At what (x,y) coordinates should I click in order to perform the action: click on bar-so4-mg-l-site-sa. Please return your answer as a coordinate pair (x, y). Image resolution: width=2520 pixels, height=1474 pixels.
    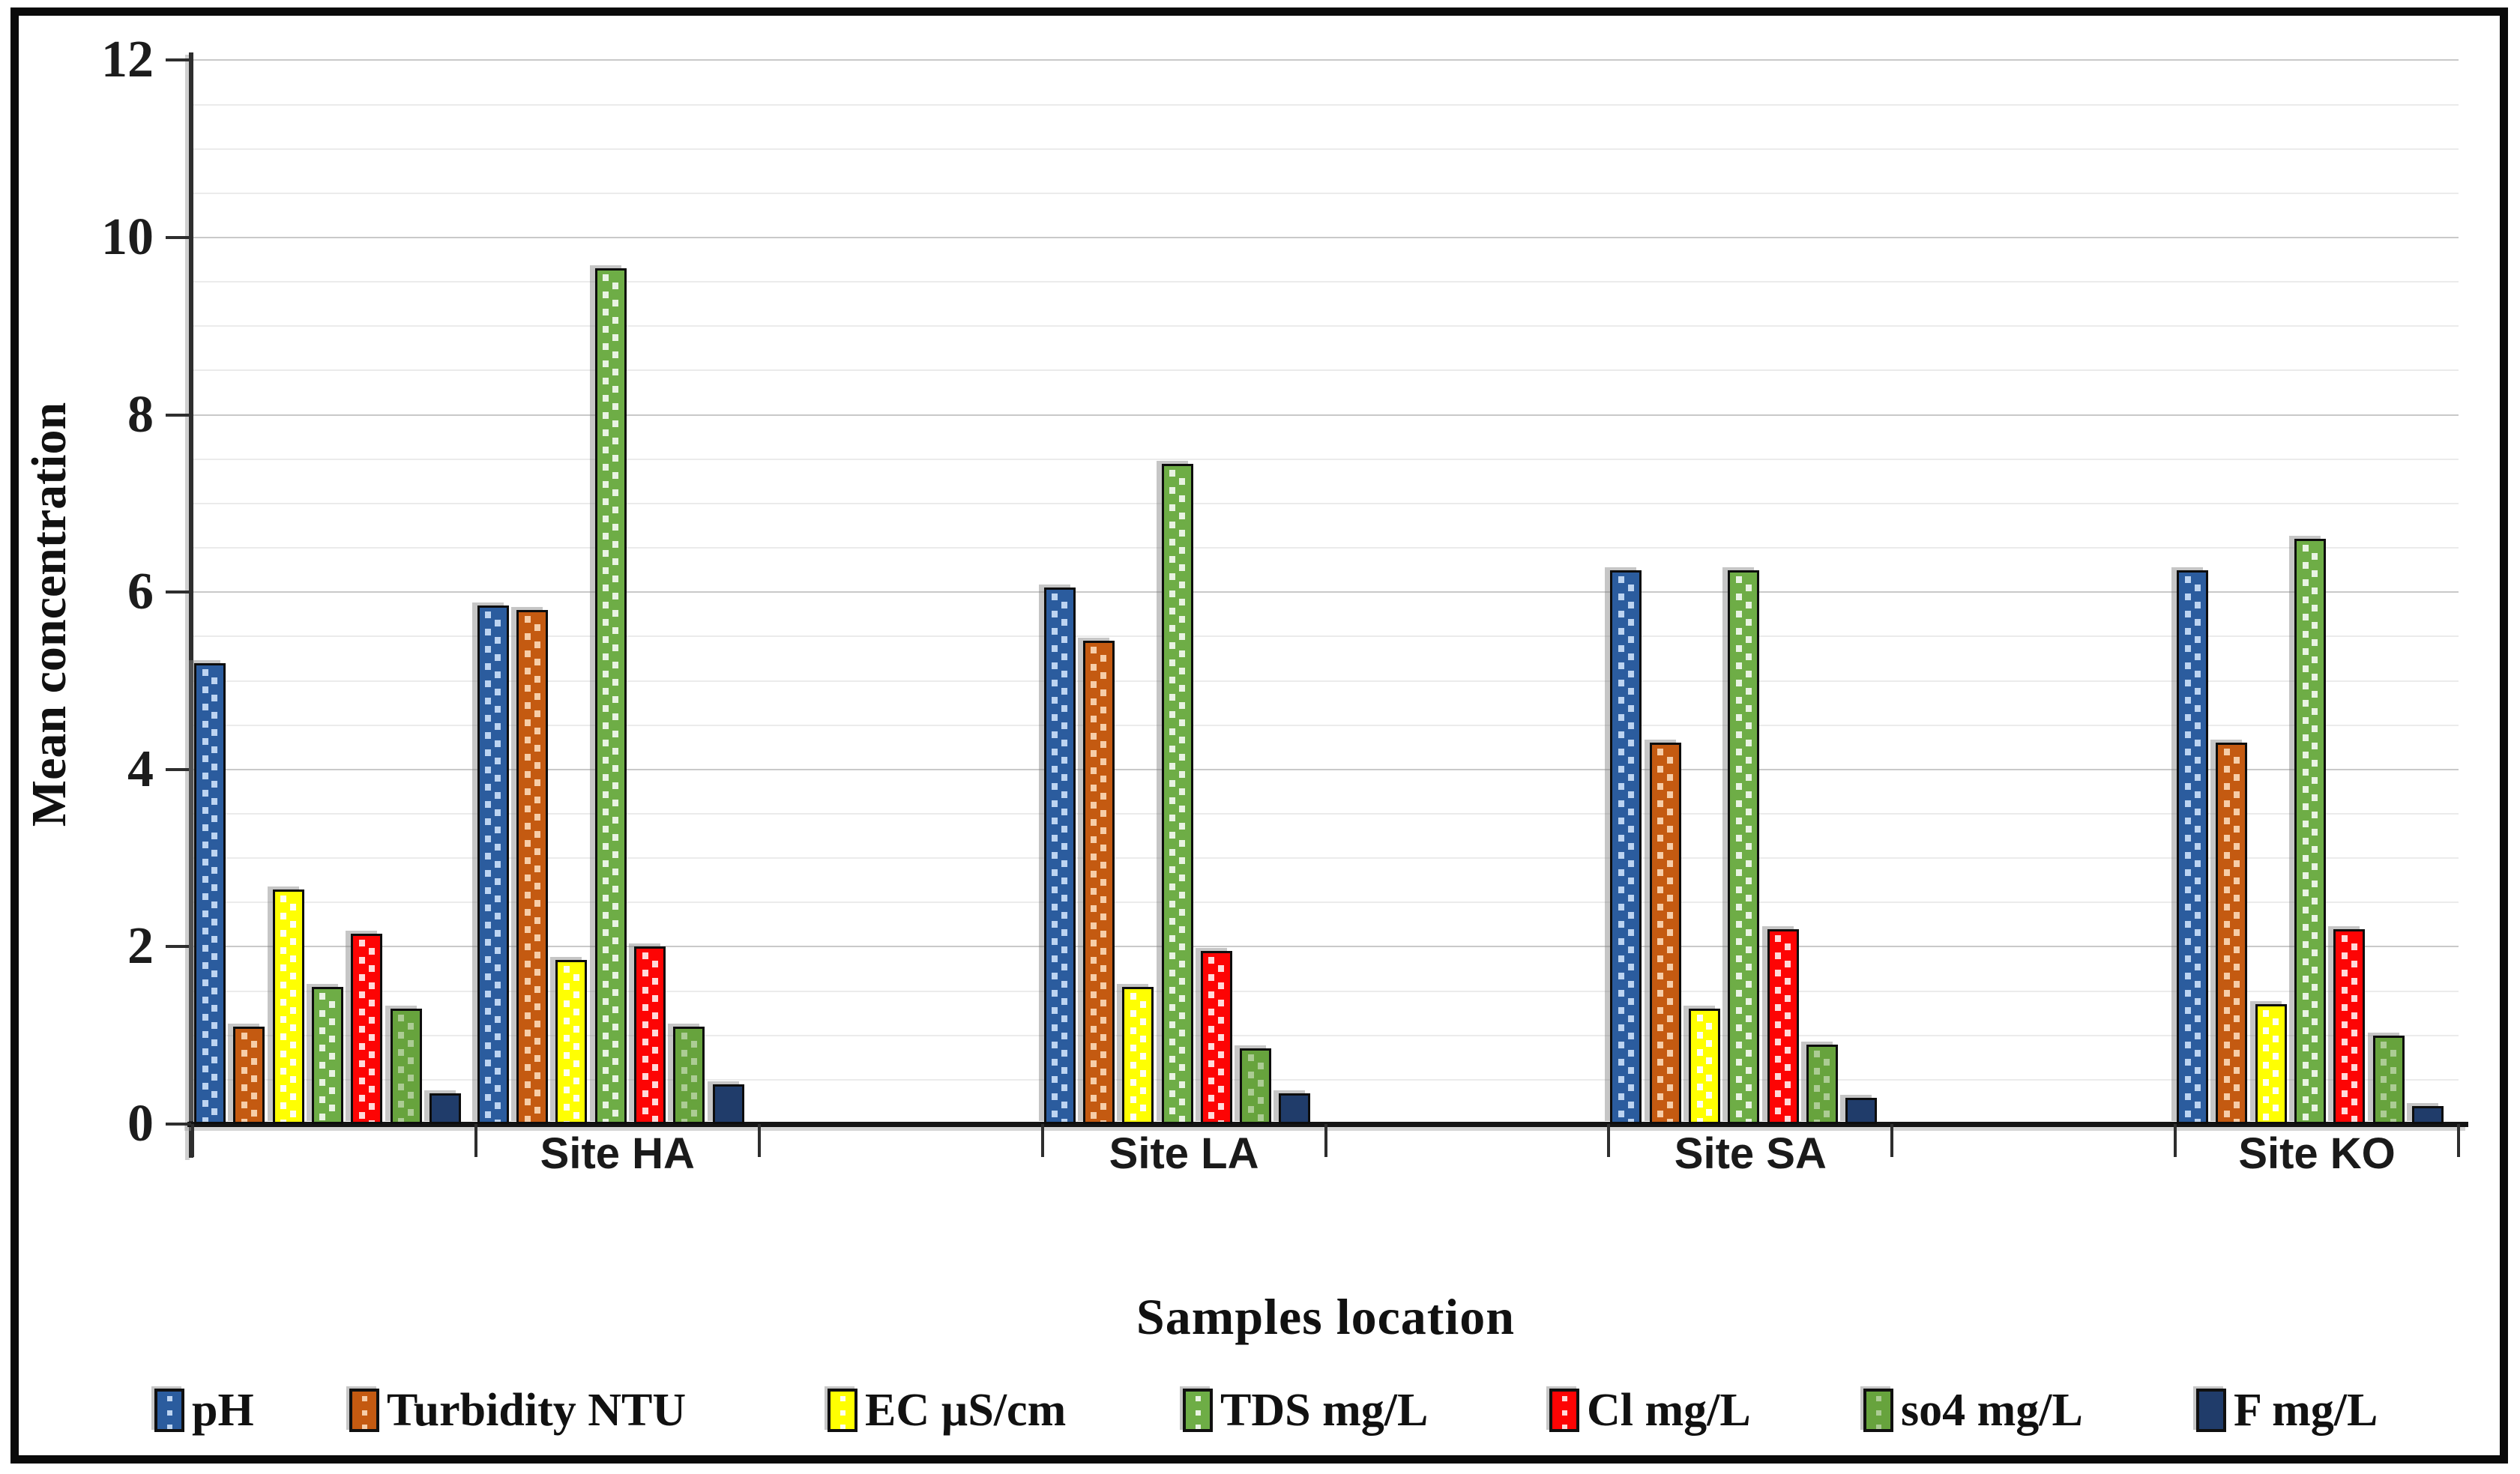
    Looking at the image, I should click on (1822, 1084).